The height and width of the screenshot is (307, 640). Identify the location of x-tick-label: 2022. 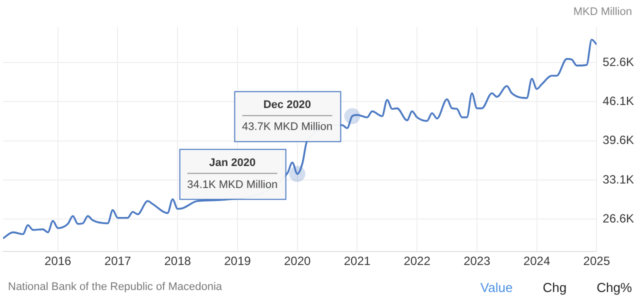
(417, 261).